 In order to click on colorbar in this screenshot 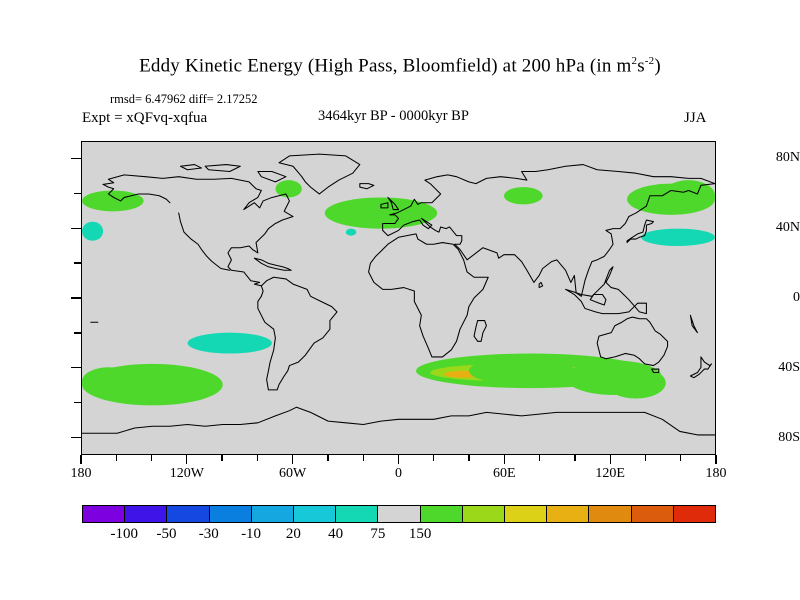, I will do `click(399, 514)`.